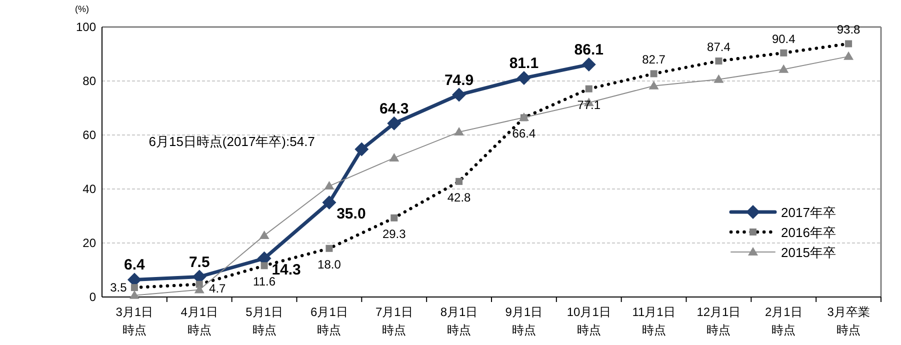 The image size is (901, 345). Describe the element at coordinates (719, 47) in the screenshot. I see `data-label: 87.4` at that location.